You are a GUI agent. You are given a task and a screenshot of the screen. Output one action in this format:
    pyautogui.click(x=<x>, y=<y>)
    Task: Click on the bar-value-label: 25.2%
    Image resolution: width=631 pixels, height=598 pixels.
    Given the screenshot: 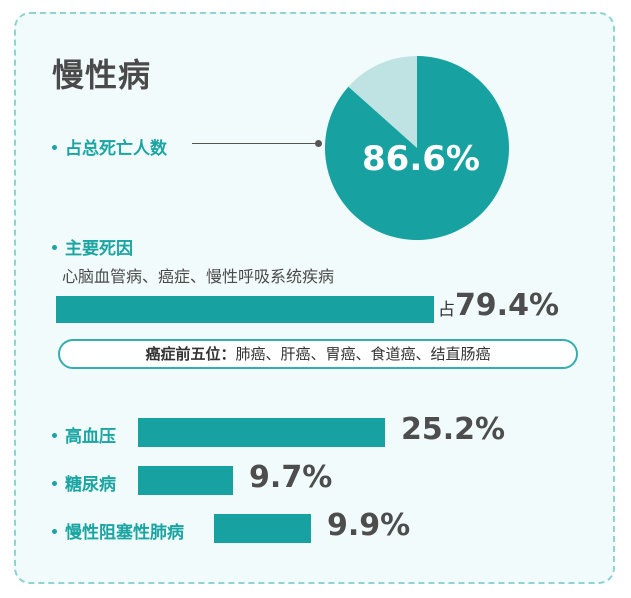 What is the action you would take?
    pyautogui.click(x=453, y=429)
    